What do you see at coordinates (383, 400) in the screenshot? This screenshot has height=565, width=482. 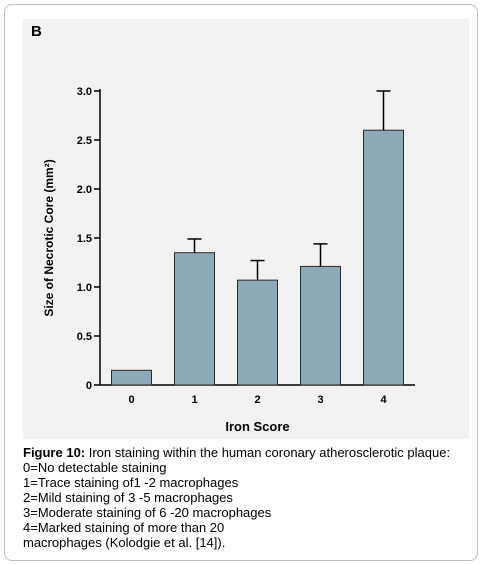 I see `x-tick-label: 4` at bounding box center [383, 400].